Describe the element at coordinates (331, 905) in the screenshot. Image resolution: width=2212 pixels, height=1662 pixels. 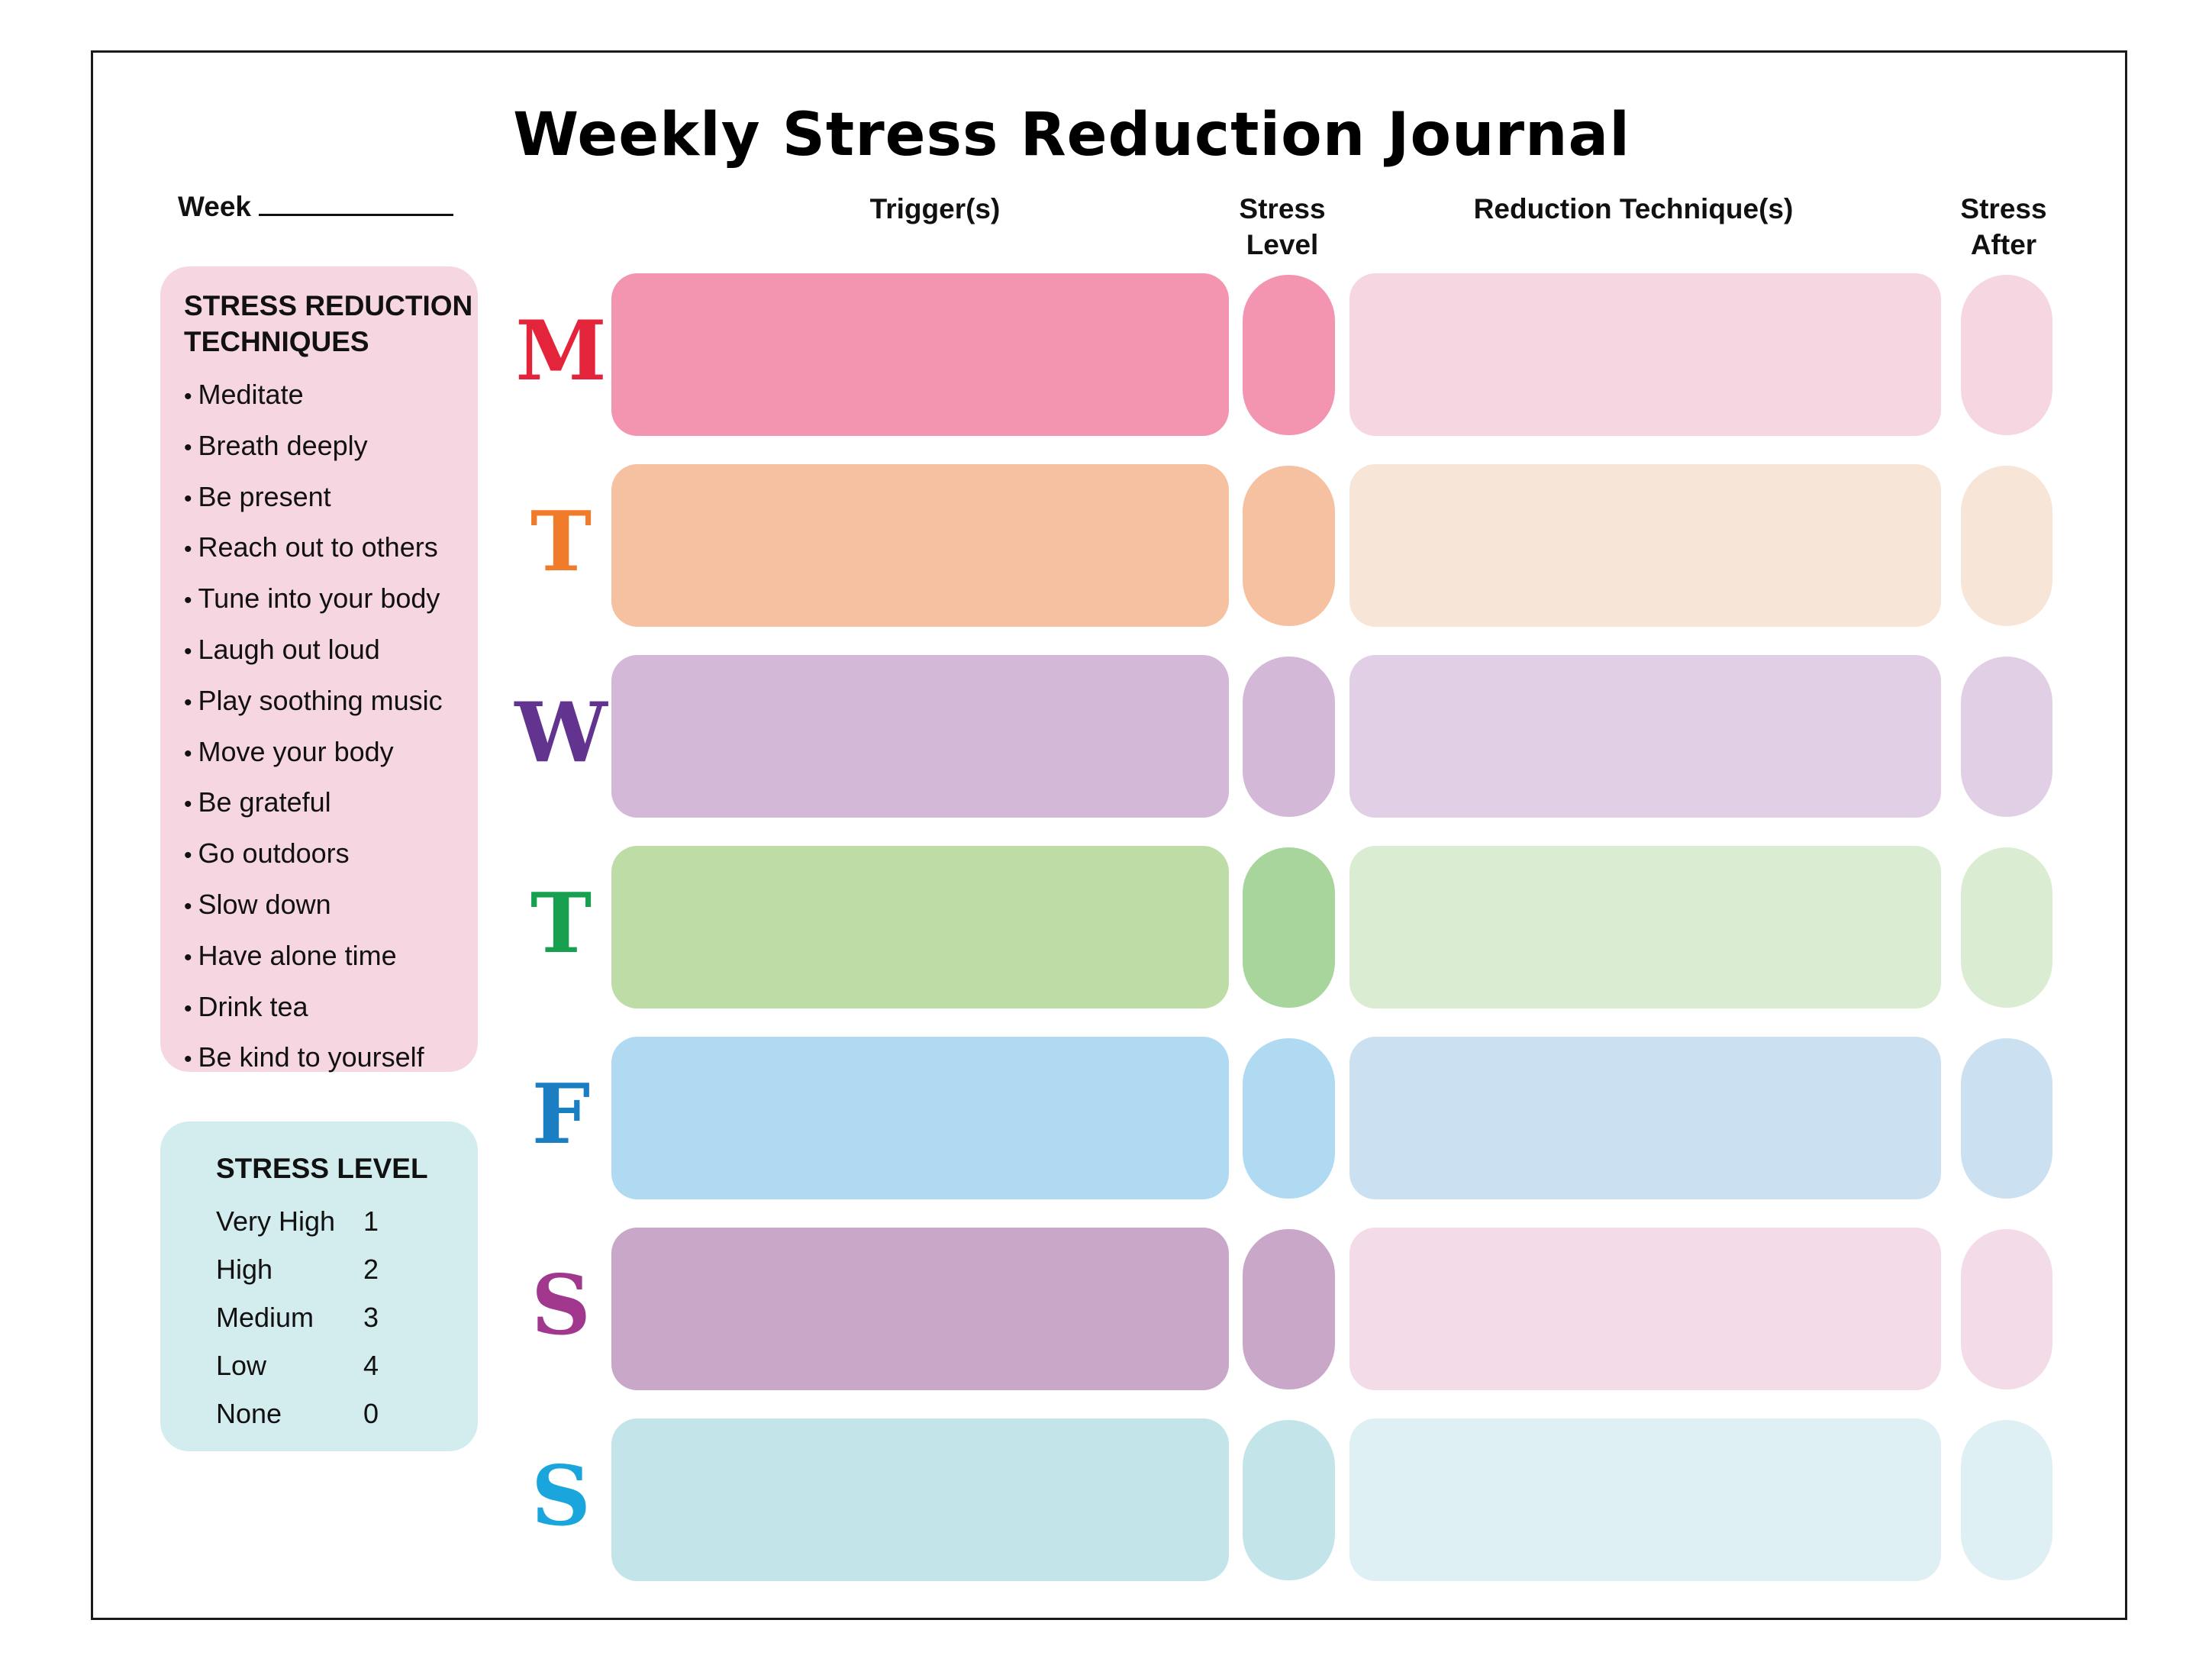
I see `technique-item: Slow down` at that location.